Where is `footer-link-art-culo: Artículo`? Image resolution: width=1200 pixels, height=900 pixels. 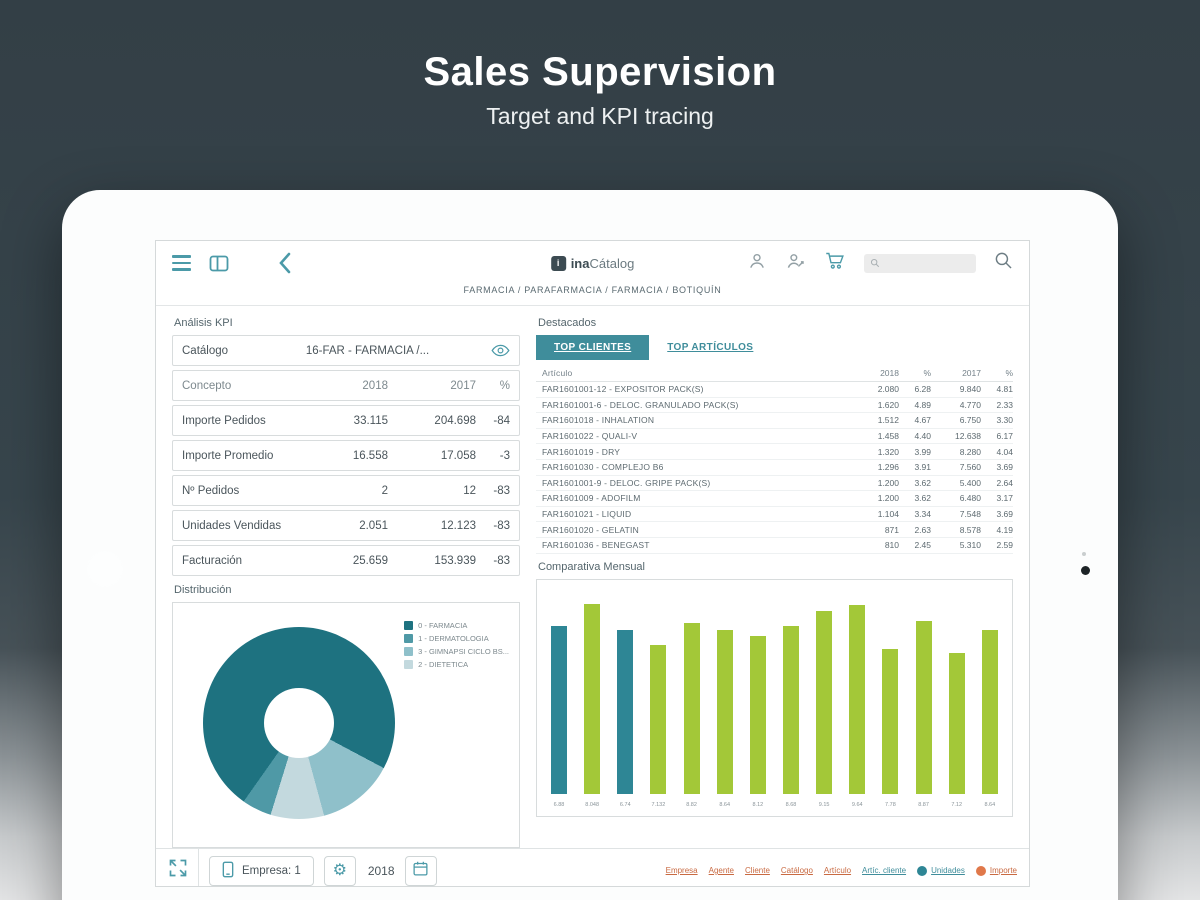 footer-link-art-culo: Artículo is located at coordinates (837, 870).